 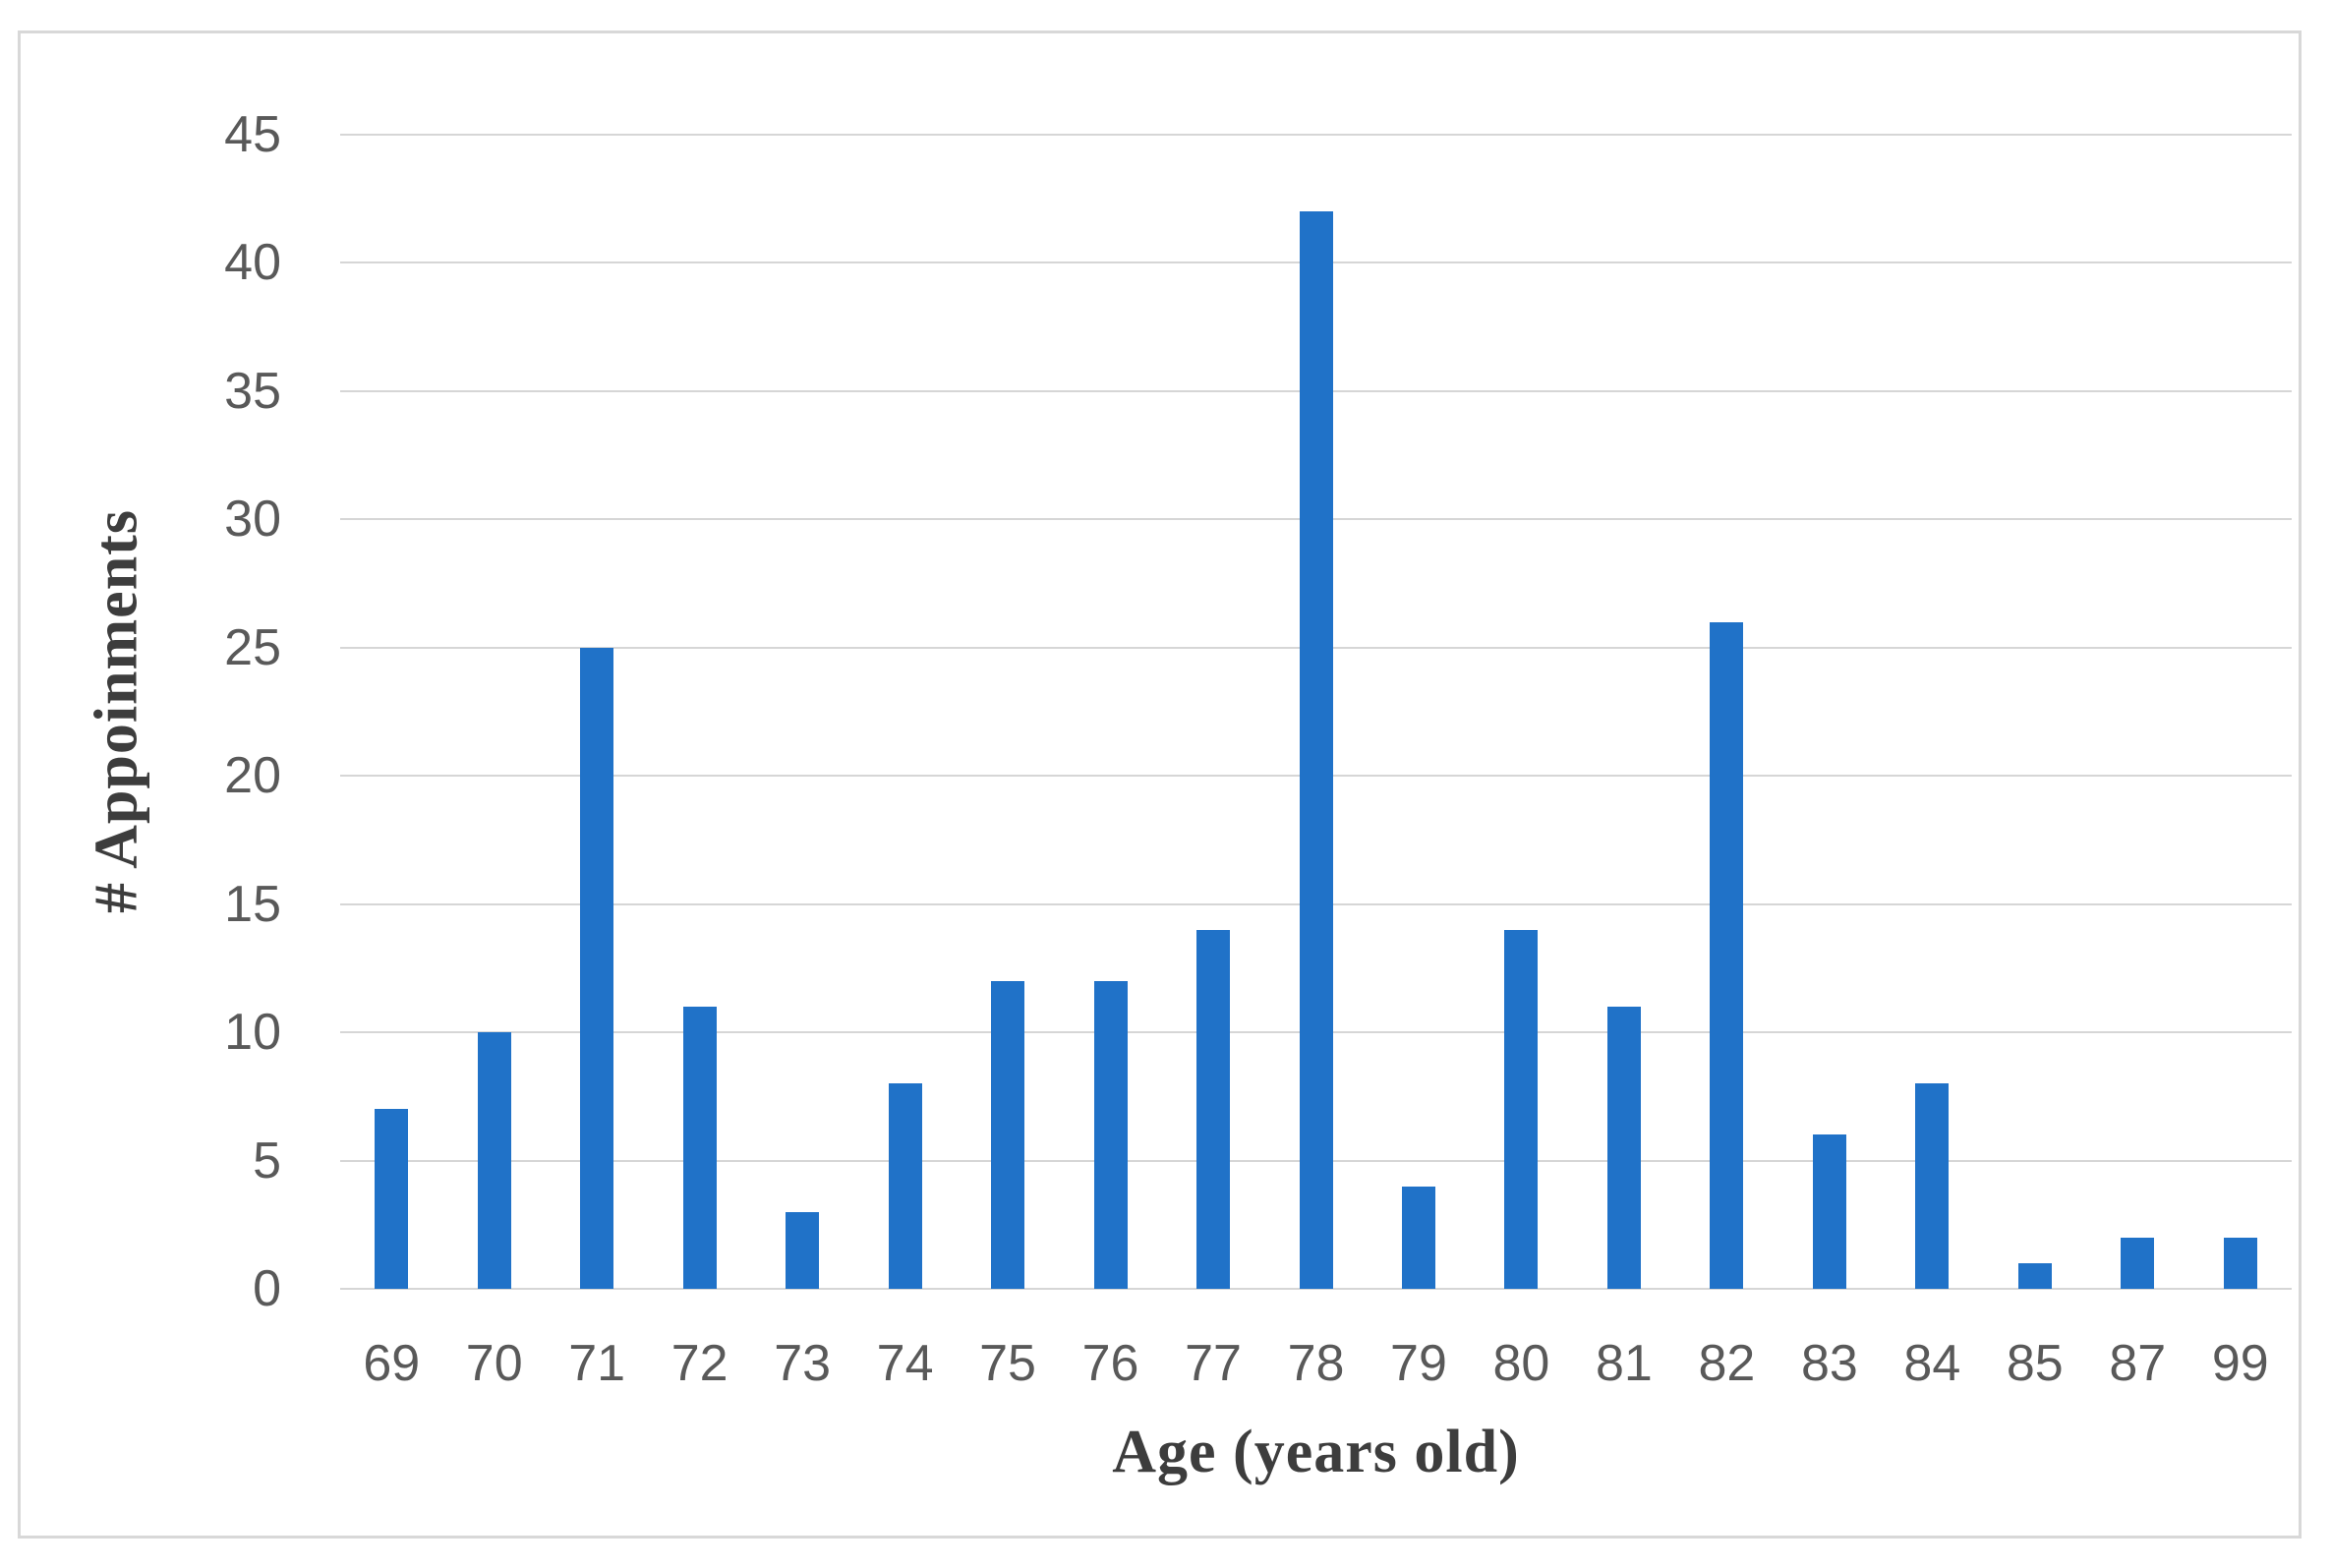 I want to click on x-tick-label-82: 82, so click(x=1727, y=1363).